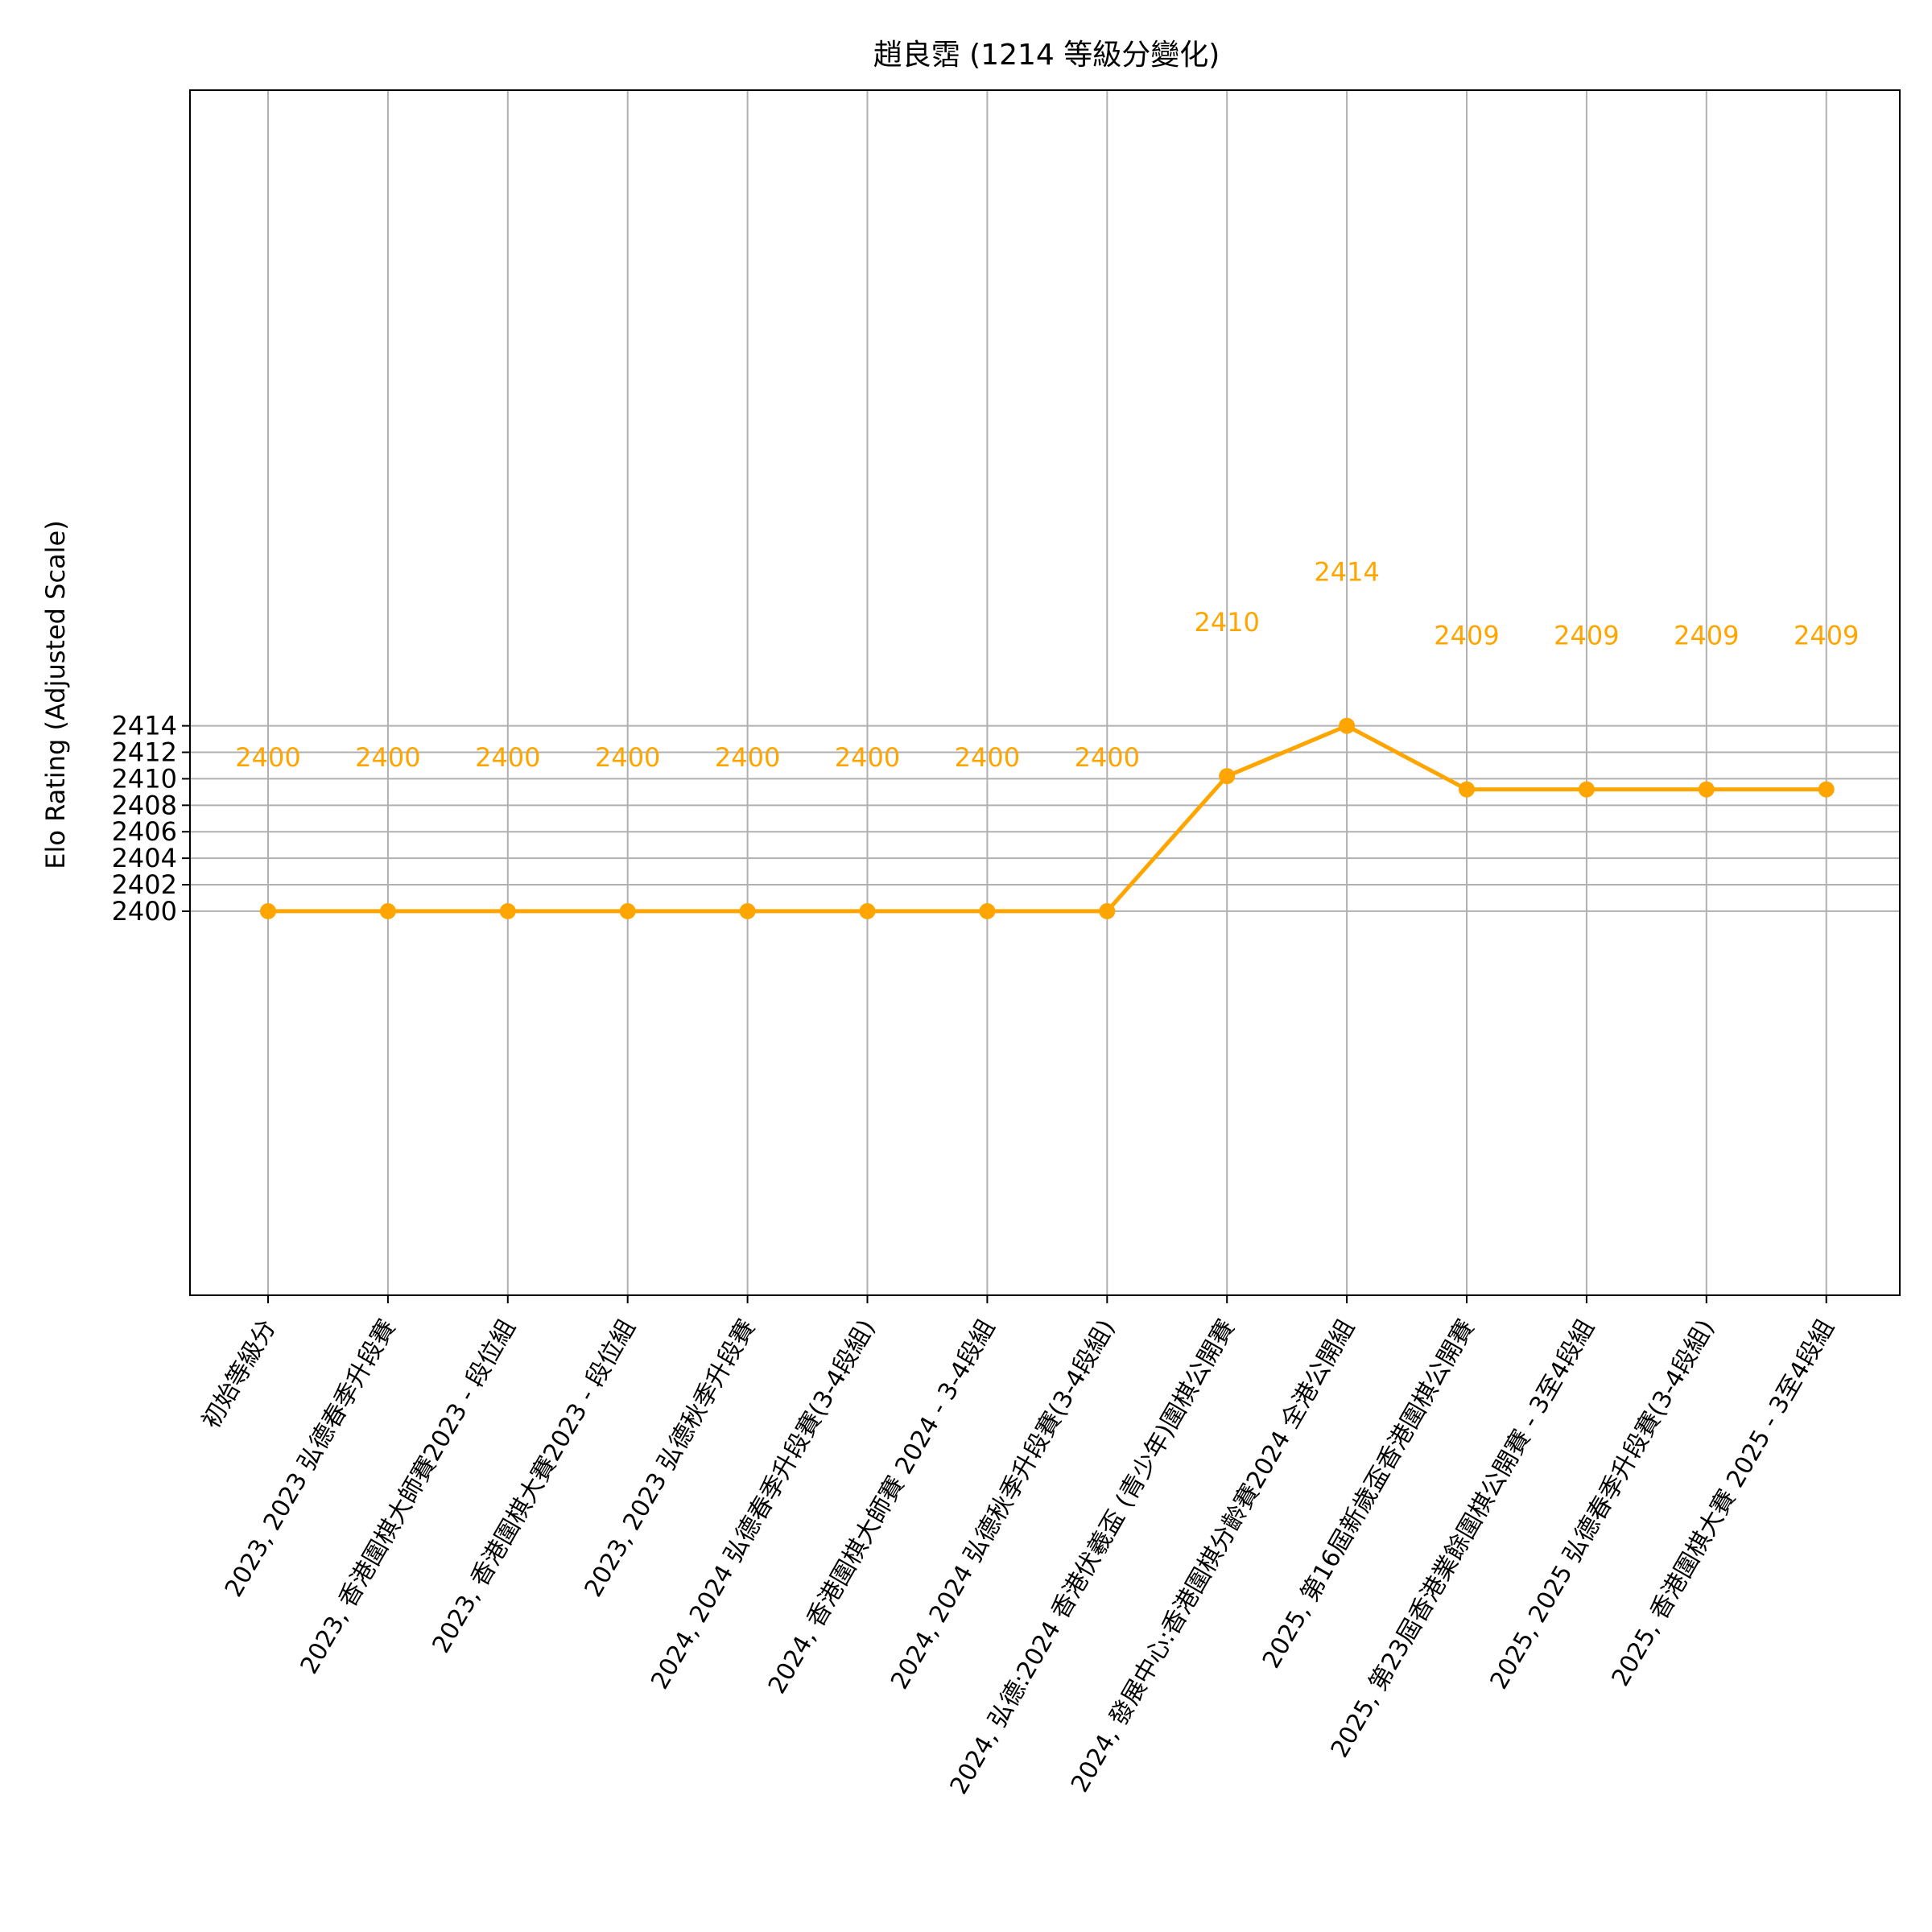 This screenshot has width=1932, height=1932. I want to click on x-tick-label: 2024, 2024 弘德春季升段賽(3-4段組), so click(763, 1505).